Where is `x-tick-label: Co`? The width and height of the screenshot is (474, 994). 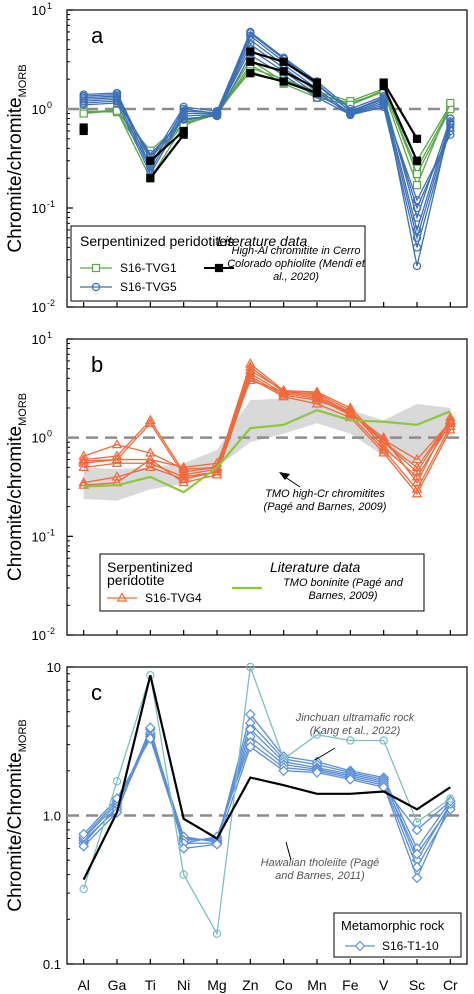
x-tick-label: Co is located at coordinates (284, 985).